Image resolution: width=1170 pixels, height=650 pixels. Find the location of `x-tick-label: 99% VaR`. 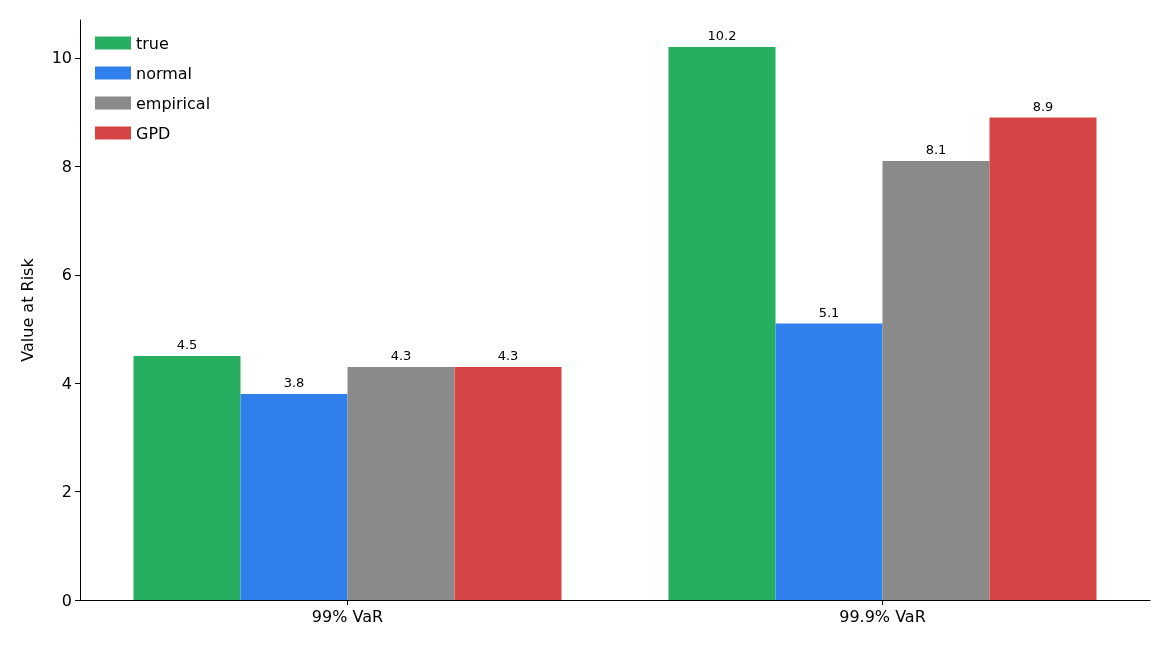

x-tick-label: 99% VaR is located at coordinates (347, 616).